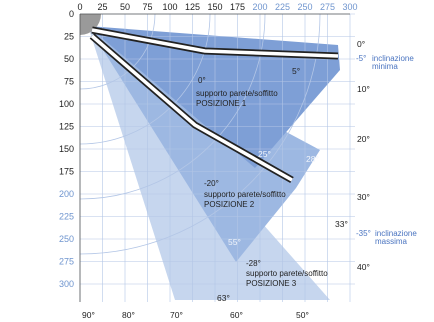  What do you see at coordinates (66, 262) in the screenshot?
I see `left-tick-label: 275` at bounding box center [66, 262].